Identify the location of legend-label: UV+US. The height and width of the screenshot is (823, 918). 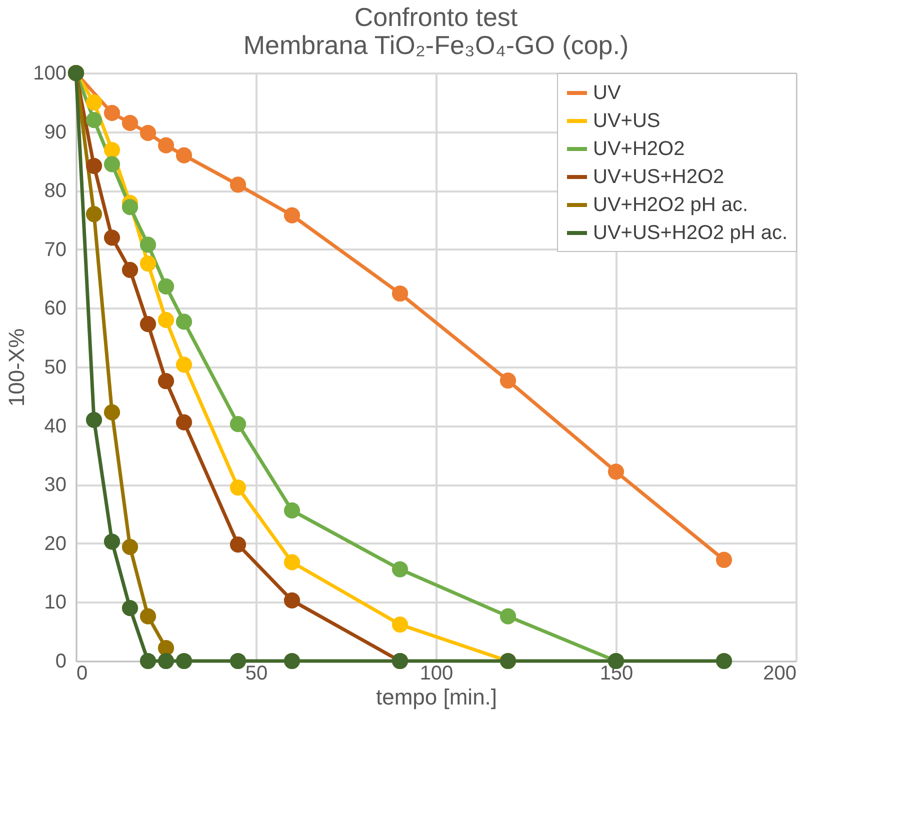
(626, 121).